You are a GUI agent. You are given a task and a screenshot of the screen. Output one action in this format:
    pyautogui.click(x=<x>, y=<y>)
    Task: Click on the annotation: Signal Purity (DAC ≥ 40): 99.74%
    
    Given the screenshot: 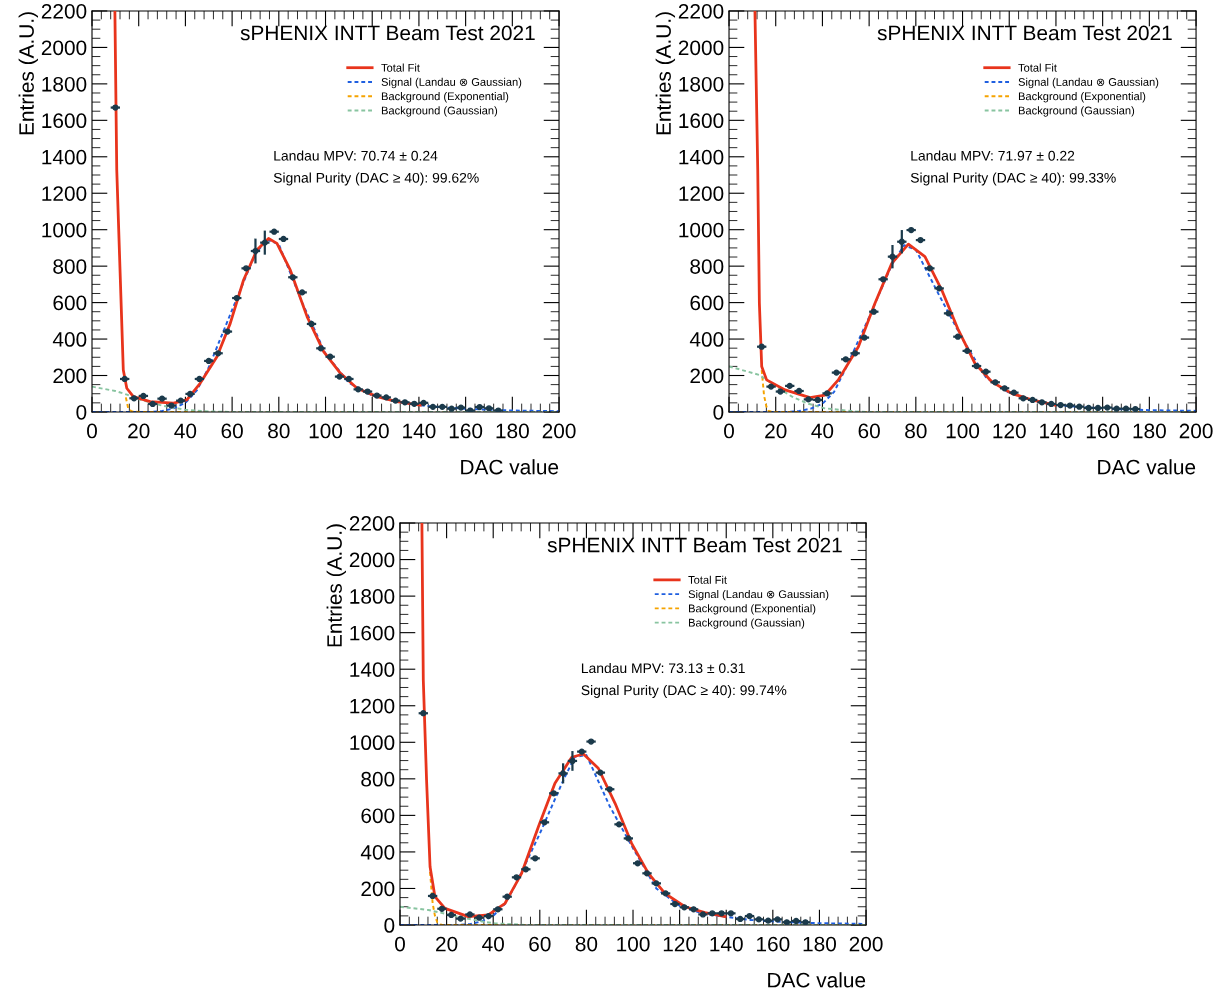 What is the action you would take?
    pyautogui.click(x=684, y=691)
    